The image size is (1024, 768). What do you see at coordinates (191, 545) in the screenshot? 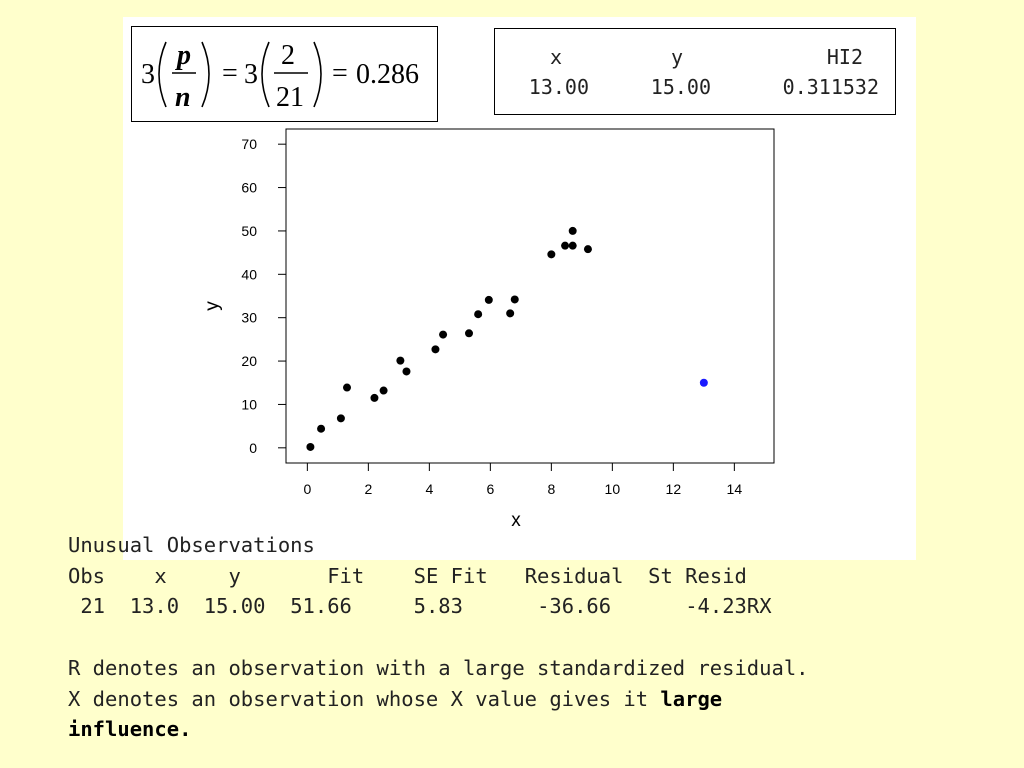
I see `unusual-title: Unusual Observations` at bounding box center [191, 545].